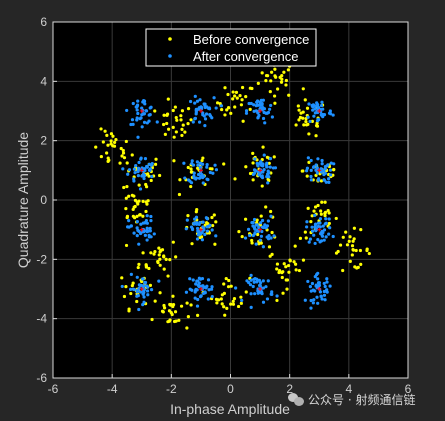  I want to click on x-tick-label: -2, so click(171, 389).